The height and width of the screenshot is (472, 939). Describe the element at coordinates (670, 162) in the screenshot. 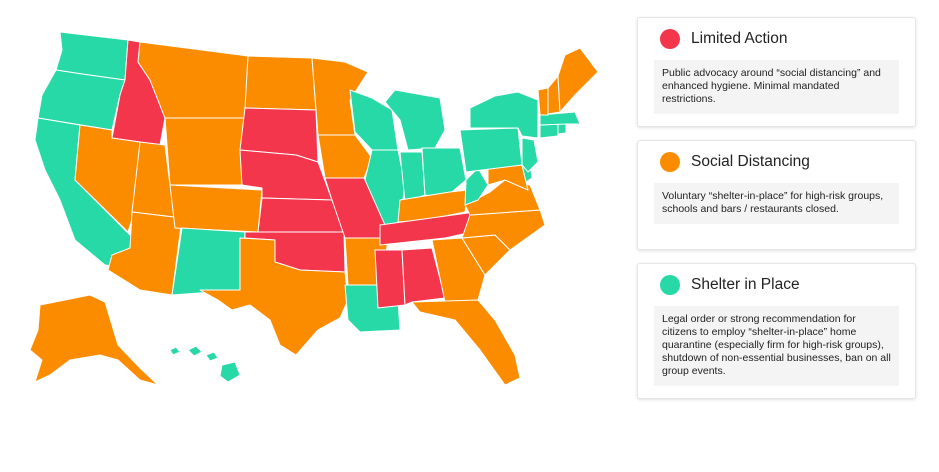

I see `orange-dot-icon` at that location.